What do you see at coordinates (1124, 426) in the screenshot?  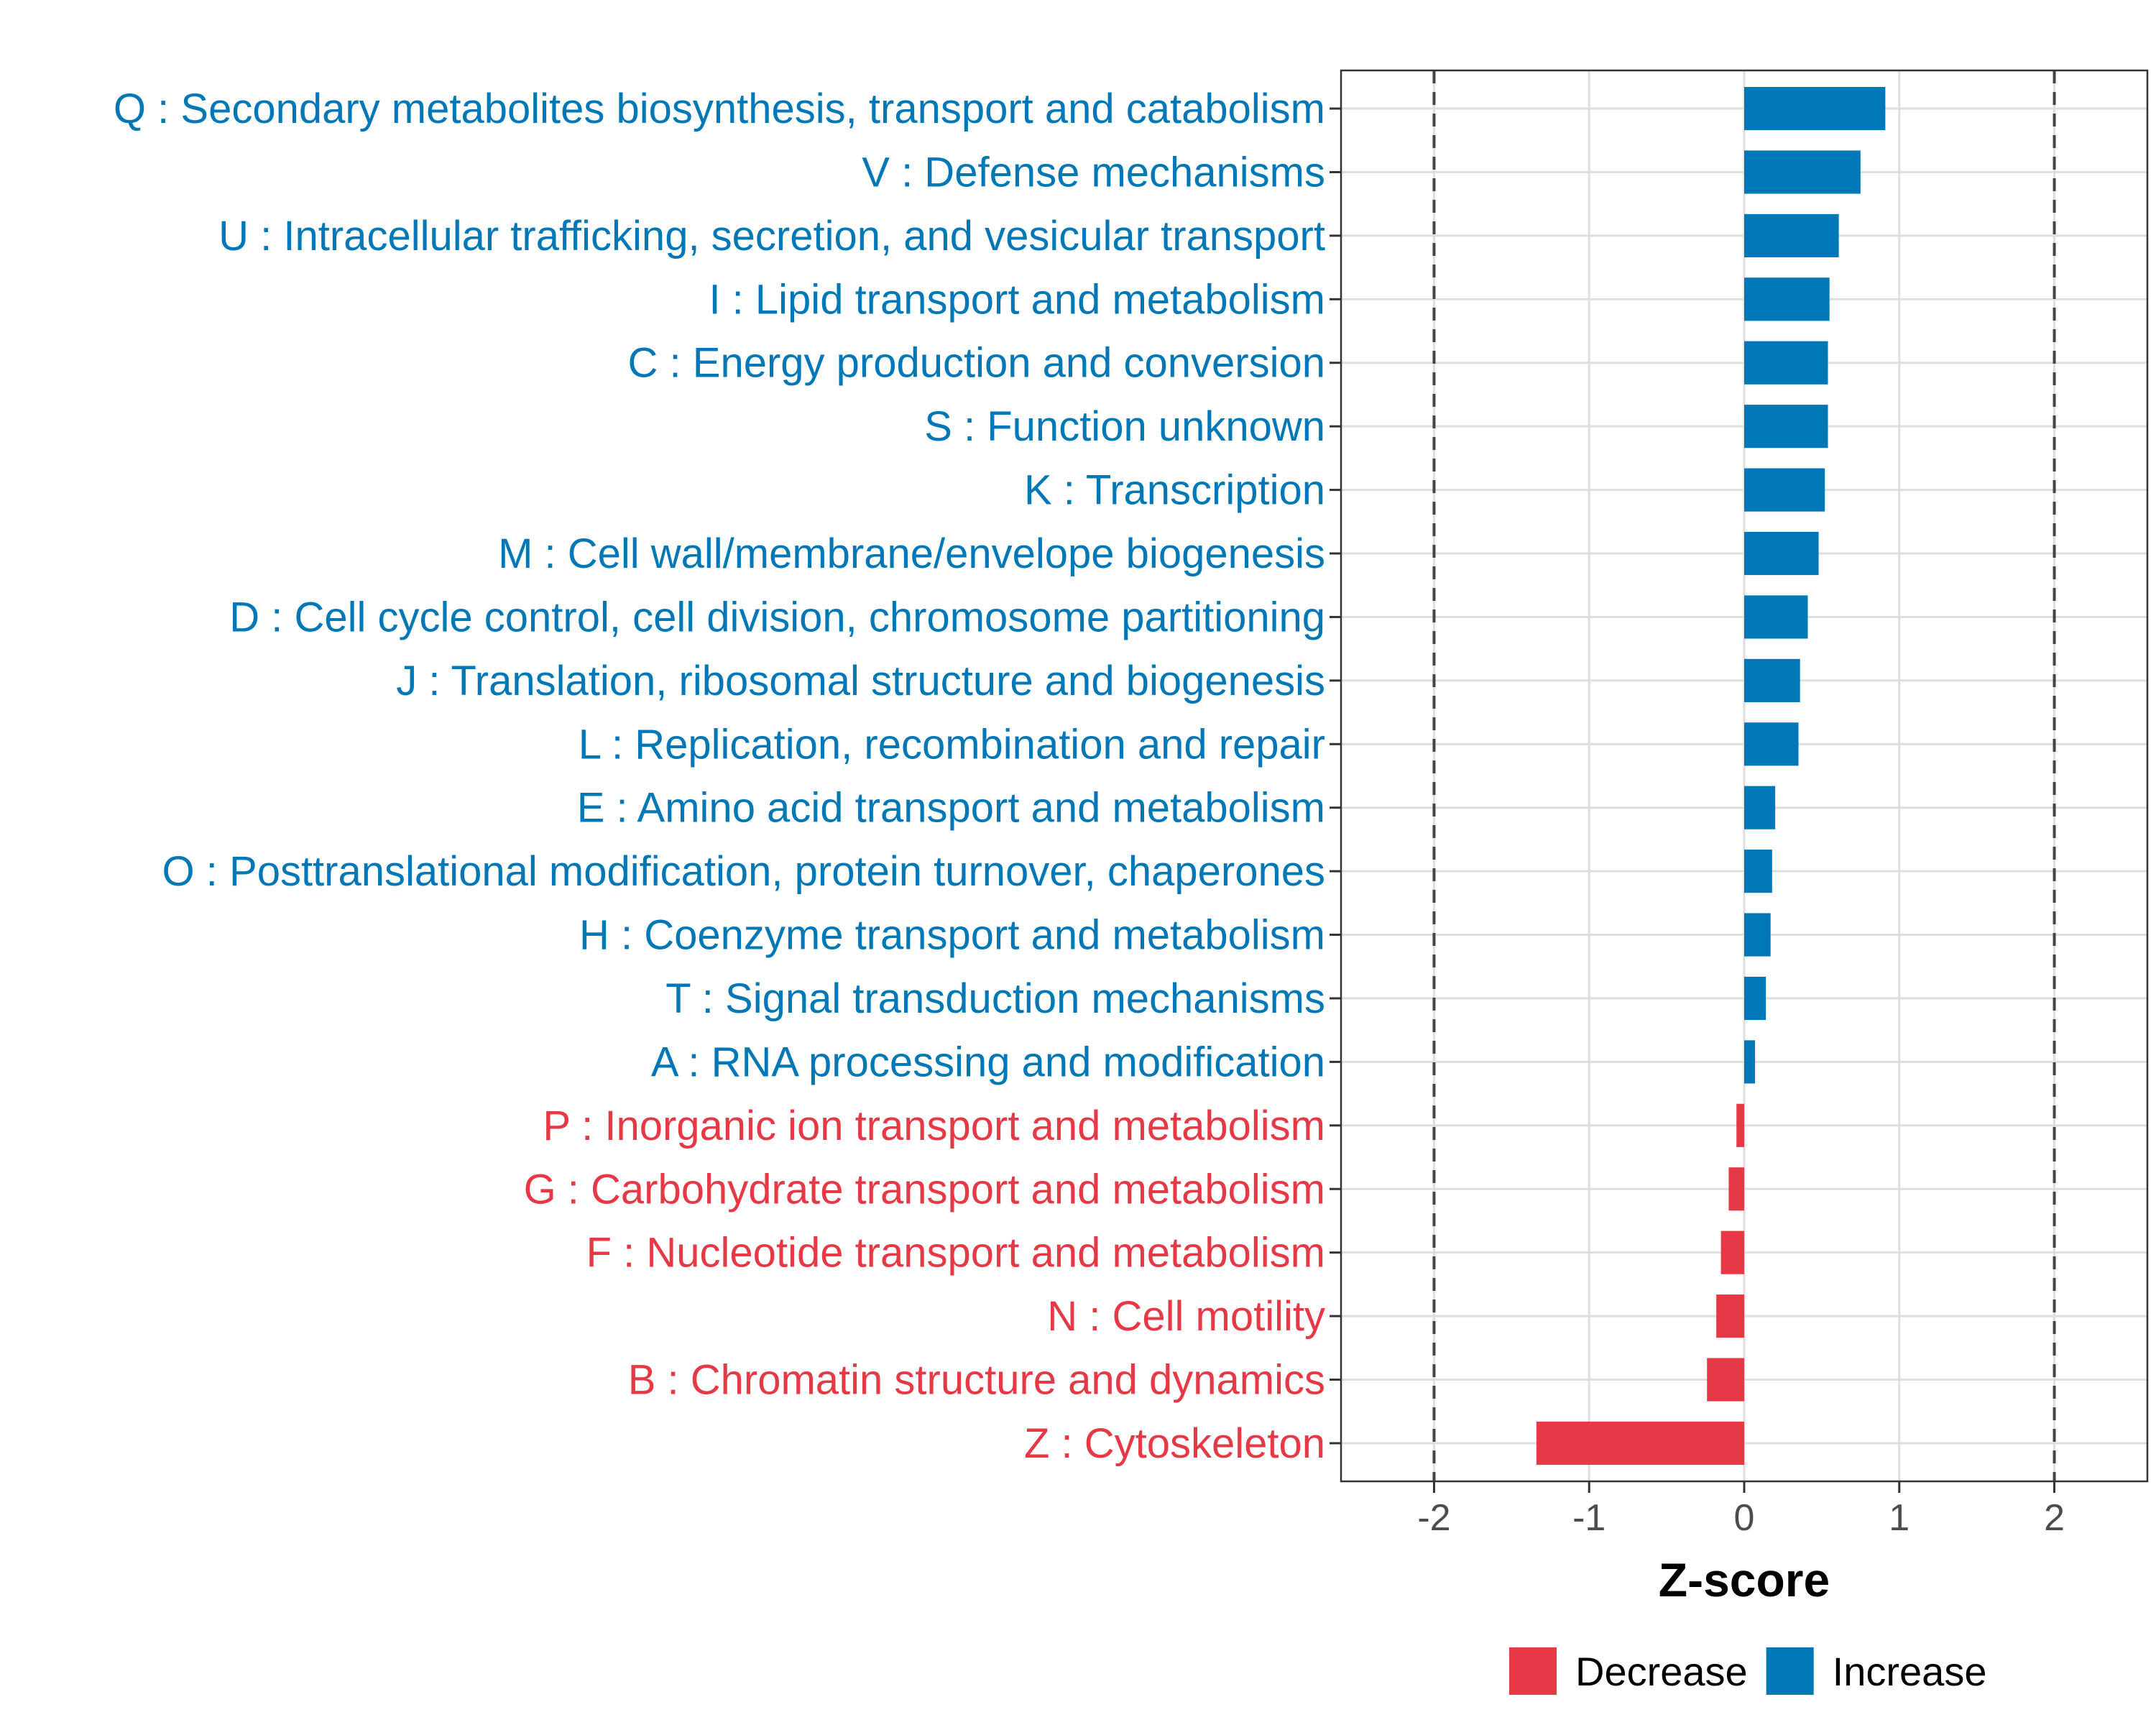 I see `category-label: S : Function unknown` at bounding box center [1124, 426].